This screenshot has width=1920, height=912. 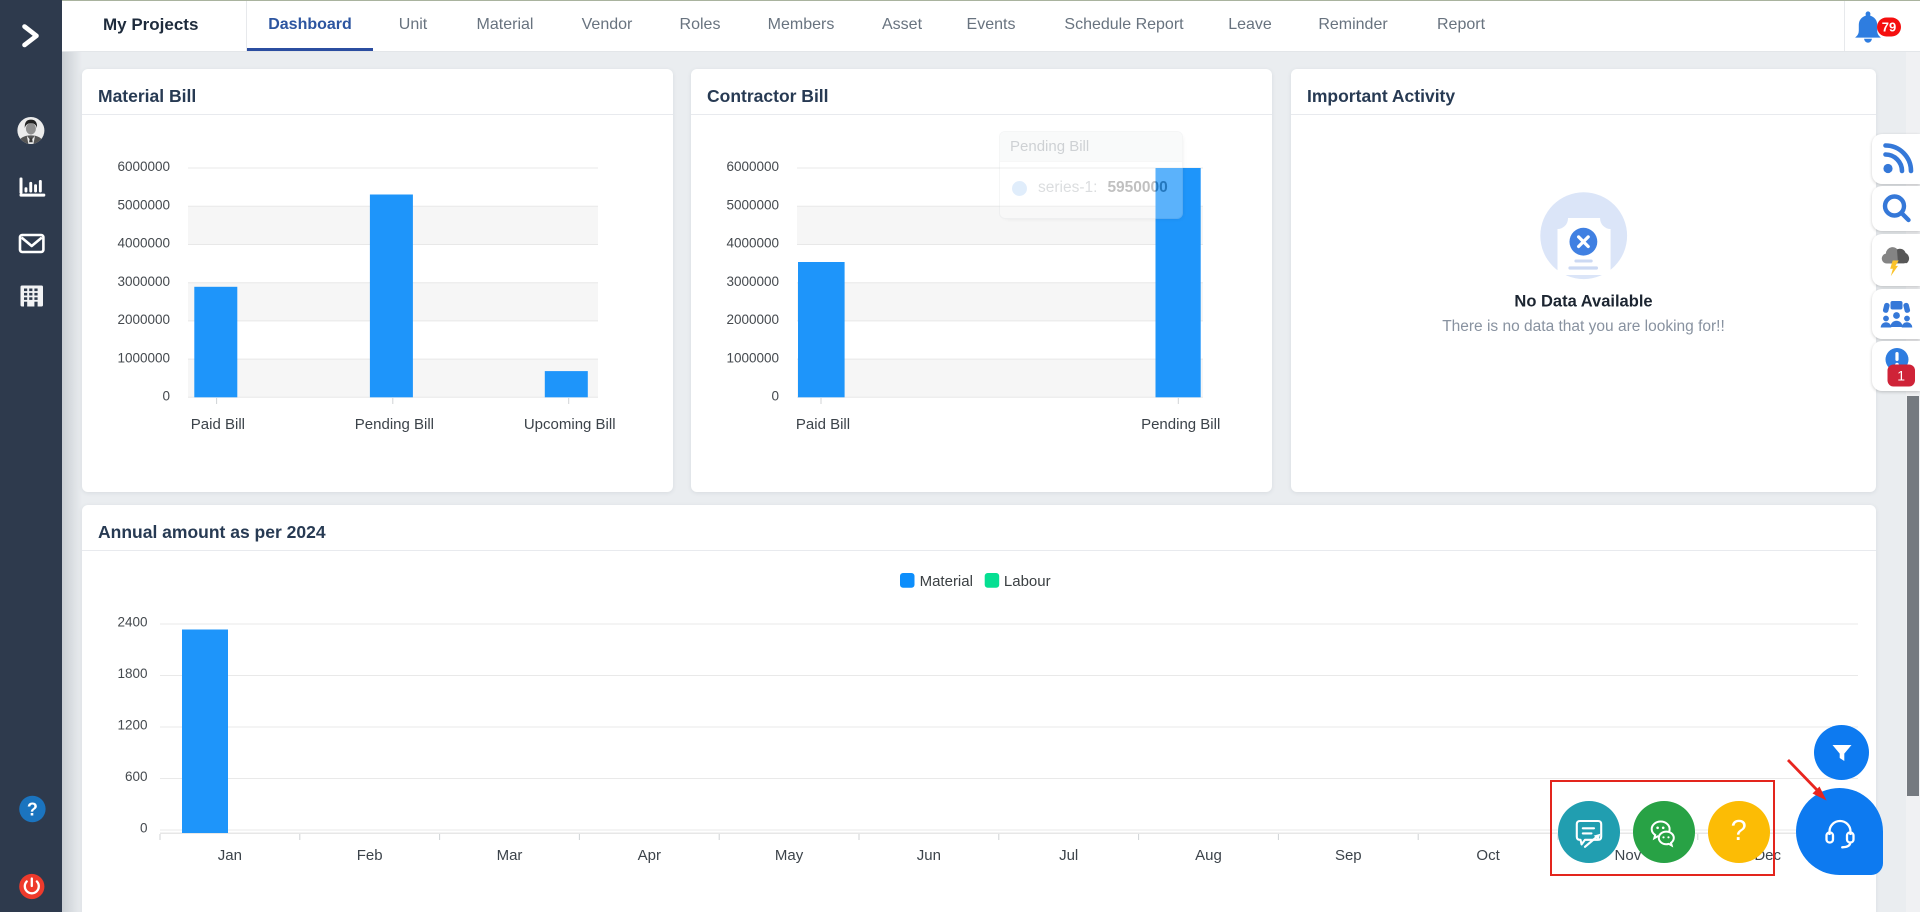 I want to click on svg-text: Mar, so click(x=510, y=855).